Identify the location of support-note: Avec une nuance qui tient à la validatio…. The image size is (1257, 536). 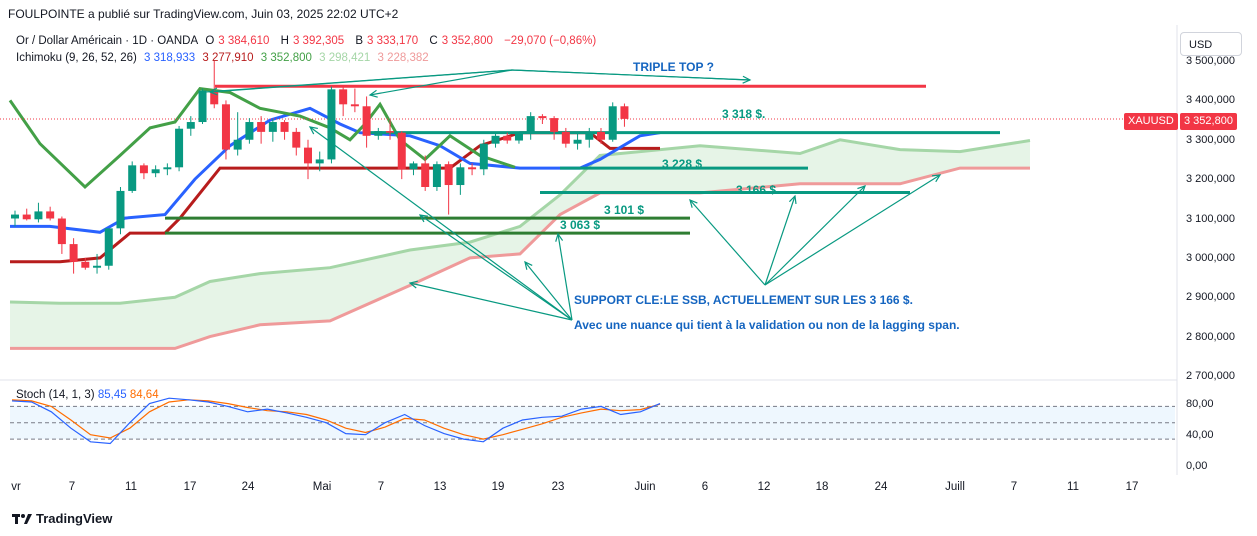
(767, 325).